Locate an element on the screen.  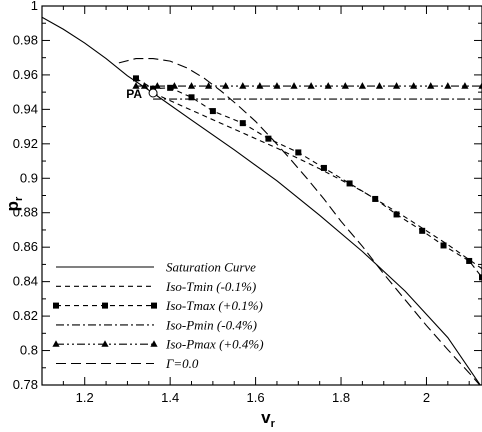
y-tick-label: 0.78 is located at coordinates (25, 384).